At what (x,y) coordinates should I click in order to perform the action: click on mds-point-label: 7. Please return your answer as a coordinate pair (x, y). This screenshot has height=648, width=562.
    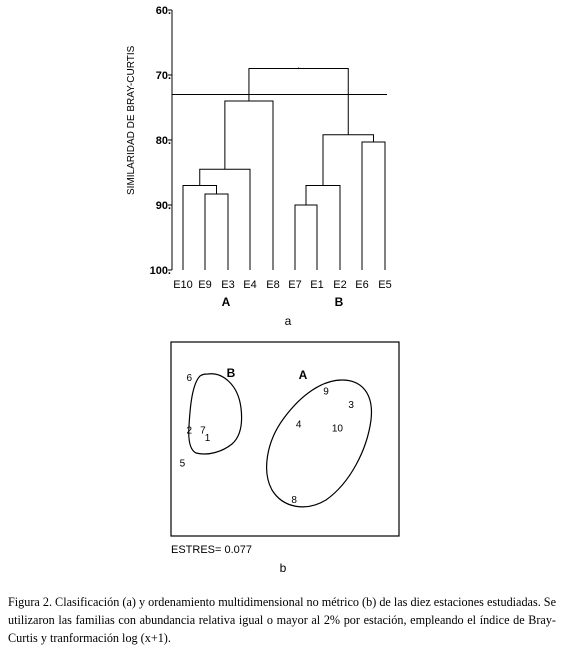
    Looking at the image, I should click on (203, 430).